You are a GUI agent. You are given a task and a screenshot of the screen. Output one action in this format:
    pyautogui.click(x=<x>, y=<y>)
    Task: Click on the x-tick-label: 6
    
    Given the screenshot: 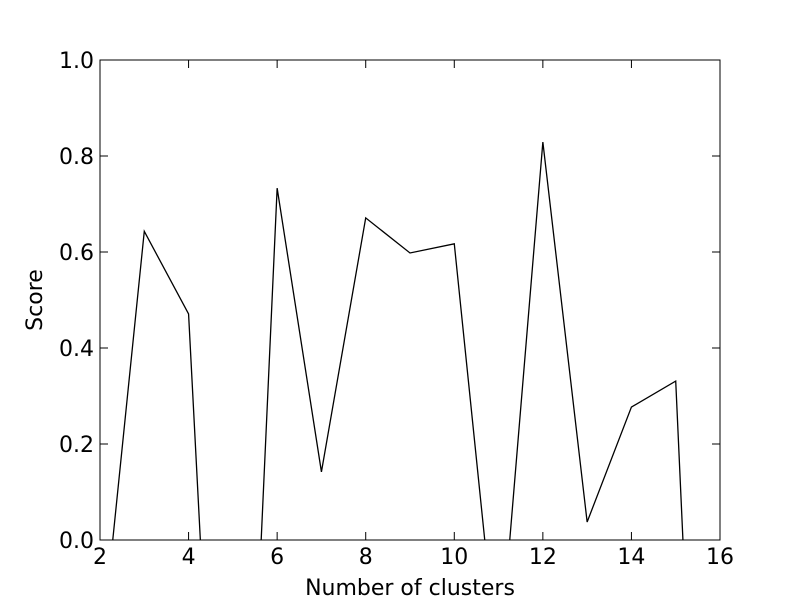 What is the action you would take?
    pyautogui.click(x=277, y=557)
    